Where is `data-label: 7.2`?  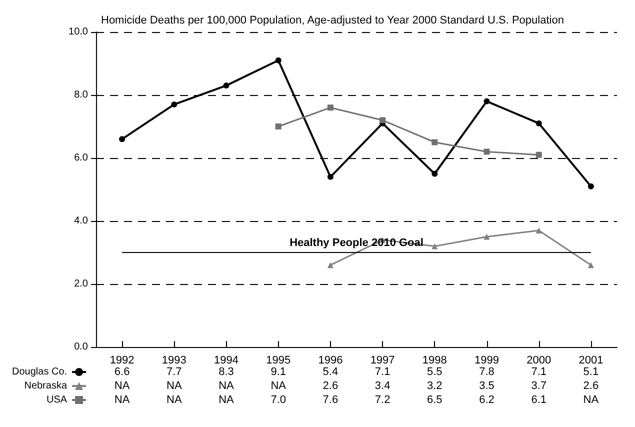
data-label: 7.2 is located at coordinates (382, 400).